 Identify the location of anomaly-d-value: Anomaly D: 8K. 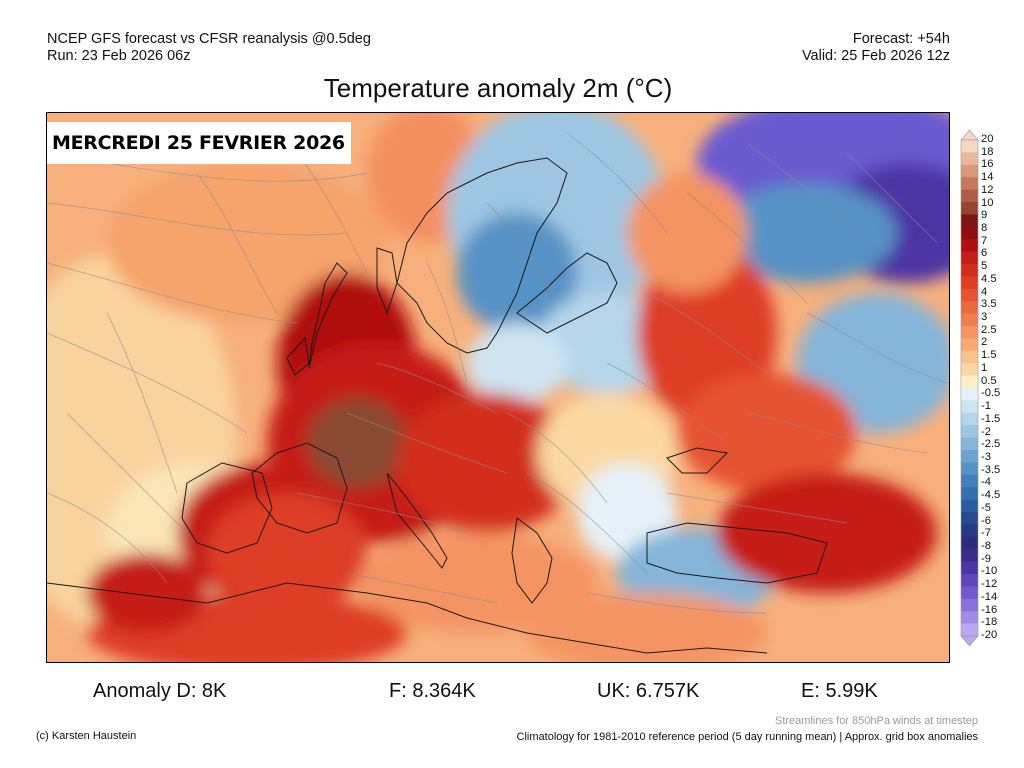
(160, 691).